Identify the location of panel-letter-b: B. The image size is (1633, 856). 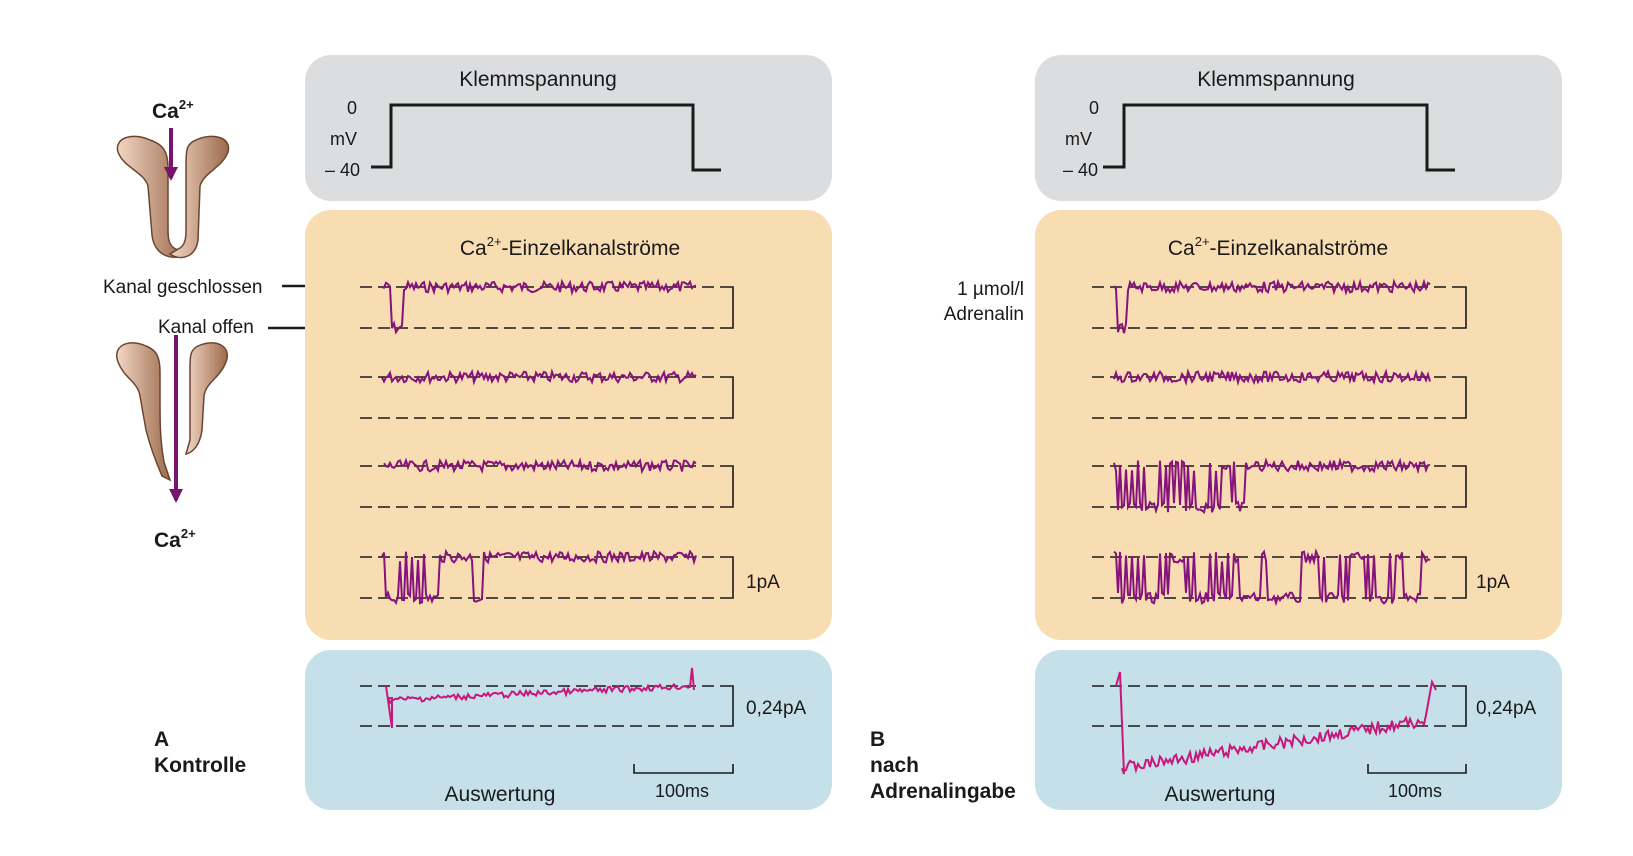
(877, 739).